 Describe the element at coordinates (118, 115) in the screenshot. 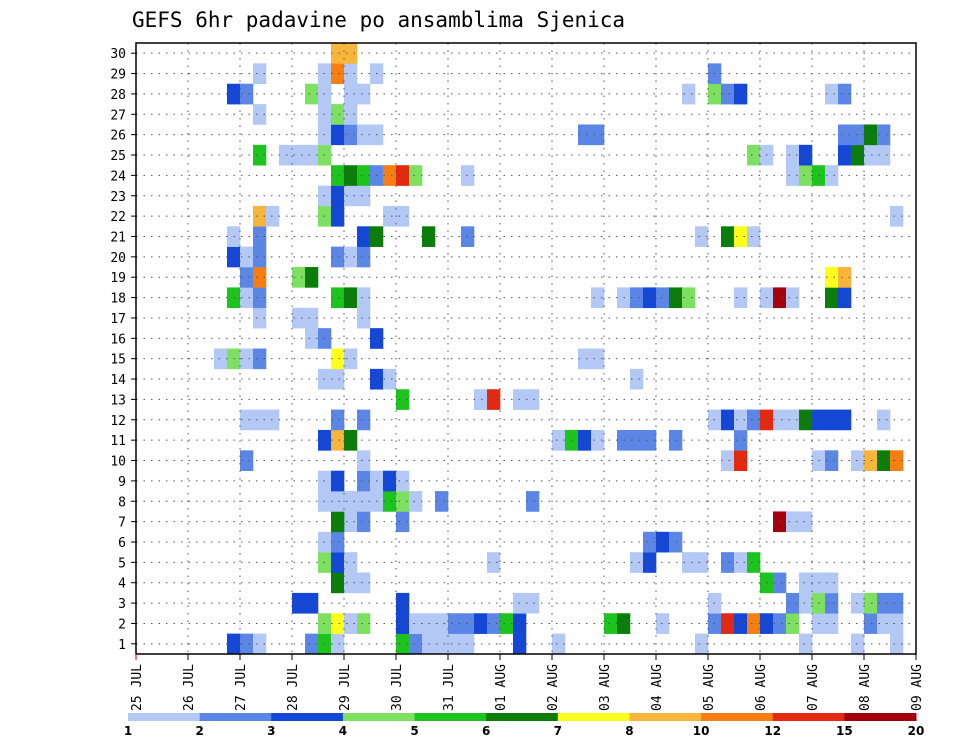

I see `y-tick-label: 27` at that location.